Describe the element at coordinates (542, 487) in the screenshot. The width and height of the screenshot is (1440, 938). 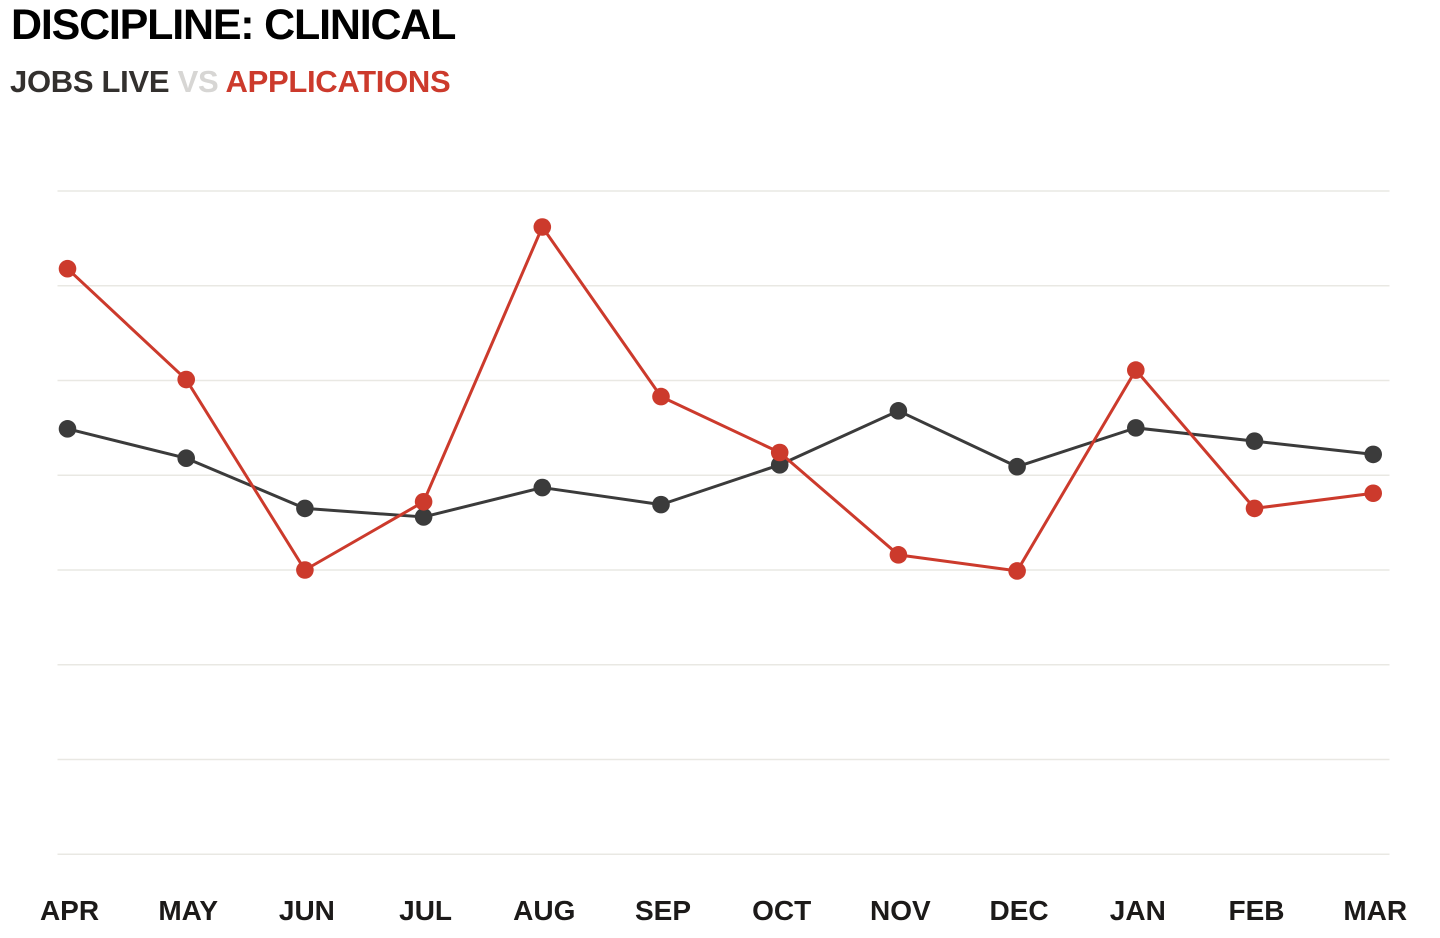
I see `data-point-jobs-live-aug` at that location.